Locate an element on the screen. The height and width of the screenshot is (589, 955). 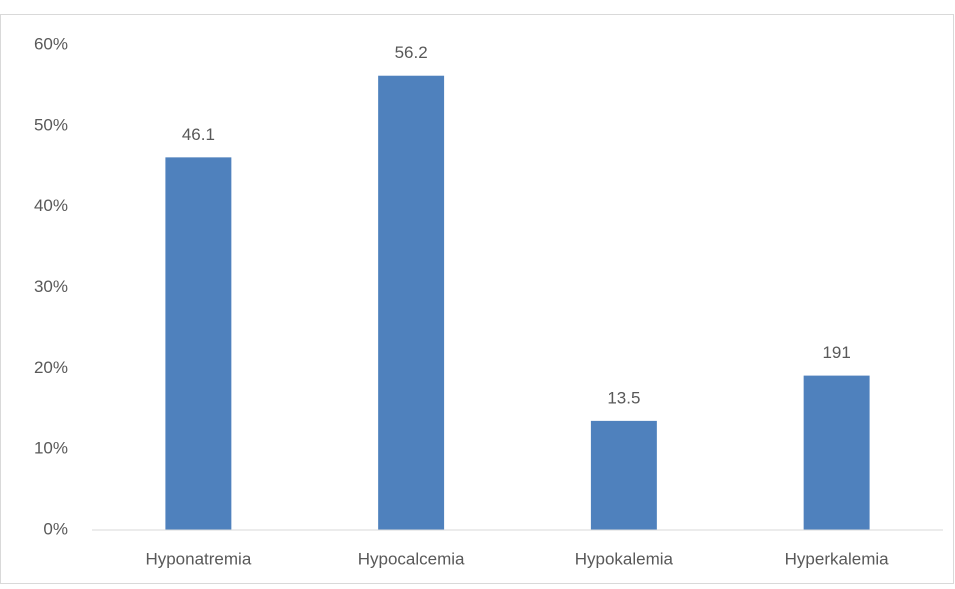
data-label: 56.2 is located at coordinates (411, 52).